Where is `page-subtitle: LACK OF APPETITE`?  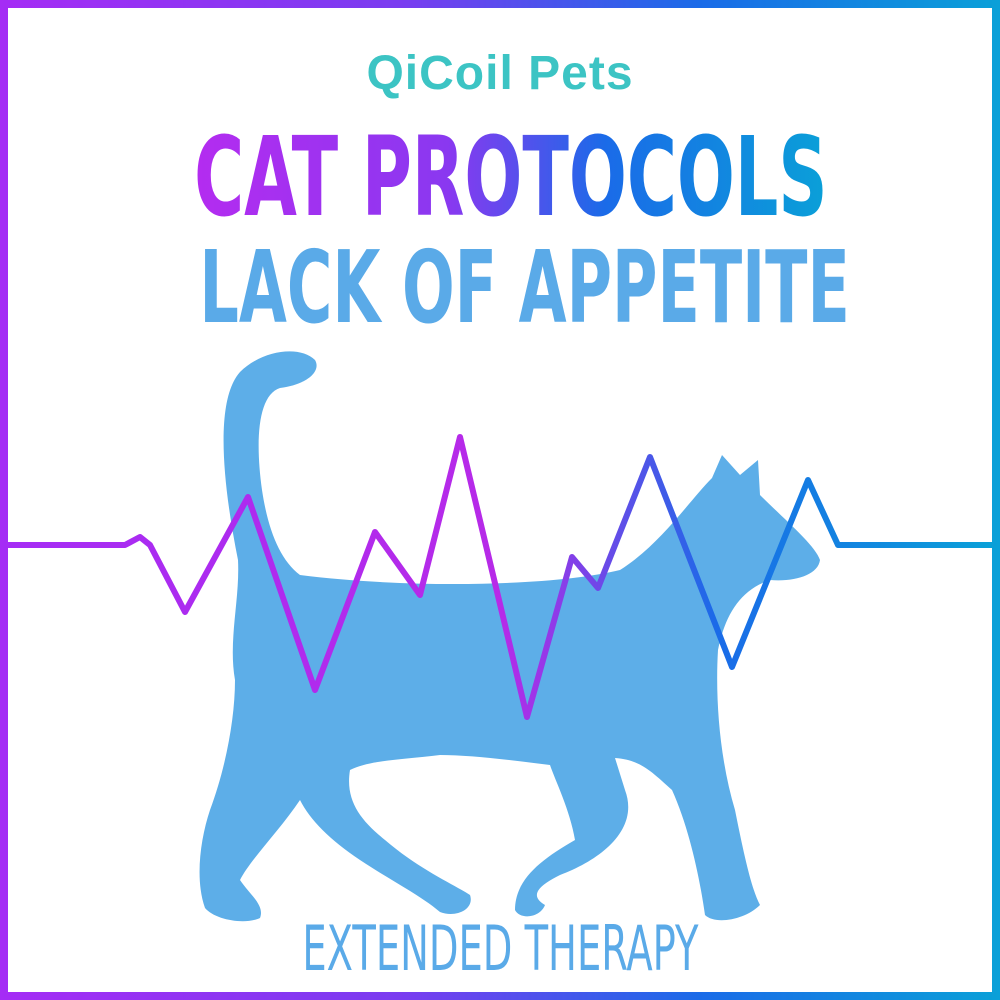
page-subtitle: LACK OF APPETITE is located at coordinates (524, 287).